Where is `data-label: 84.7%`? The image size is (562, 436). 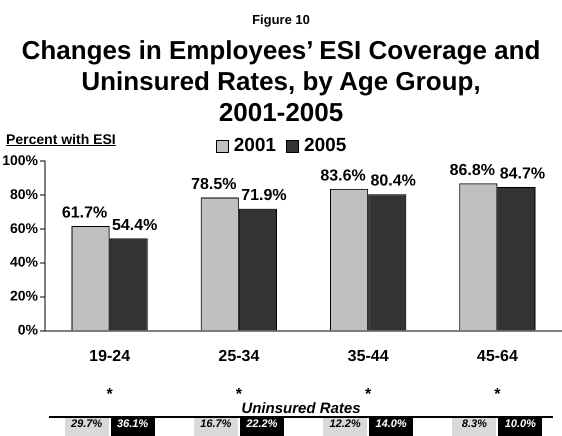
data-label: 84.7% is located at coordinates (523, 173).